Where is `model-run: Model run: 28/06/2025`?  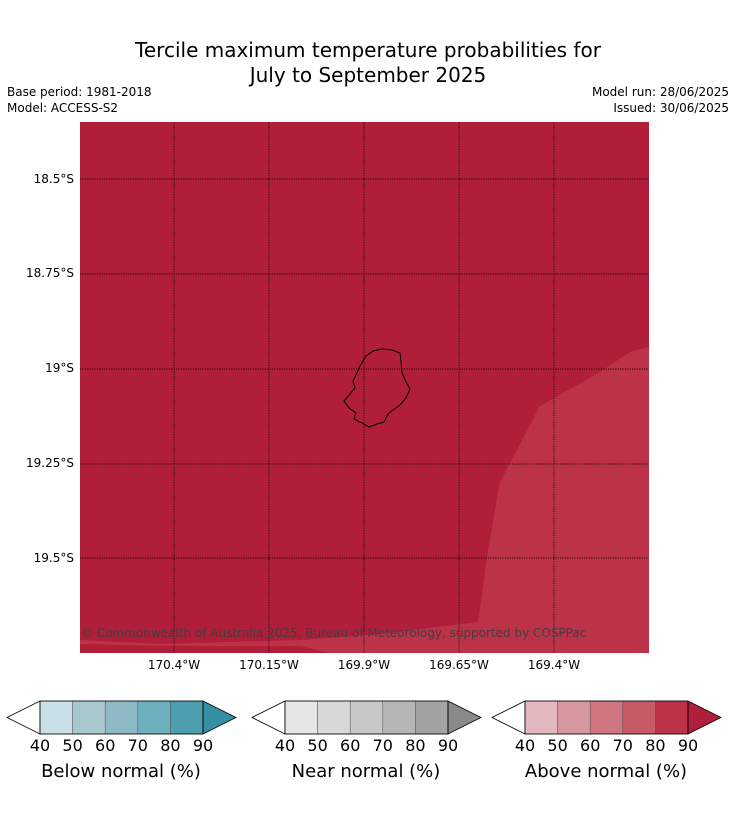
model-run: Model run: 28/06/2025 is located at coordinates (660, 92).